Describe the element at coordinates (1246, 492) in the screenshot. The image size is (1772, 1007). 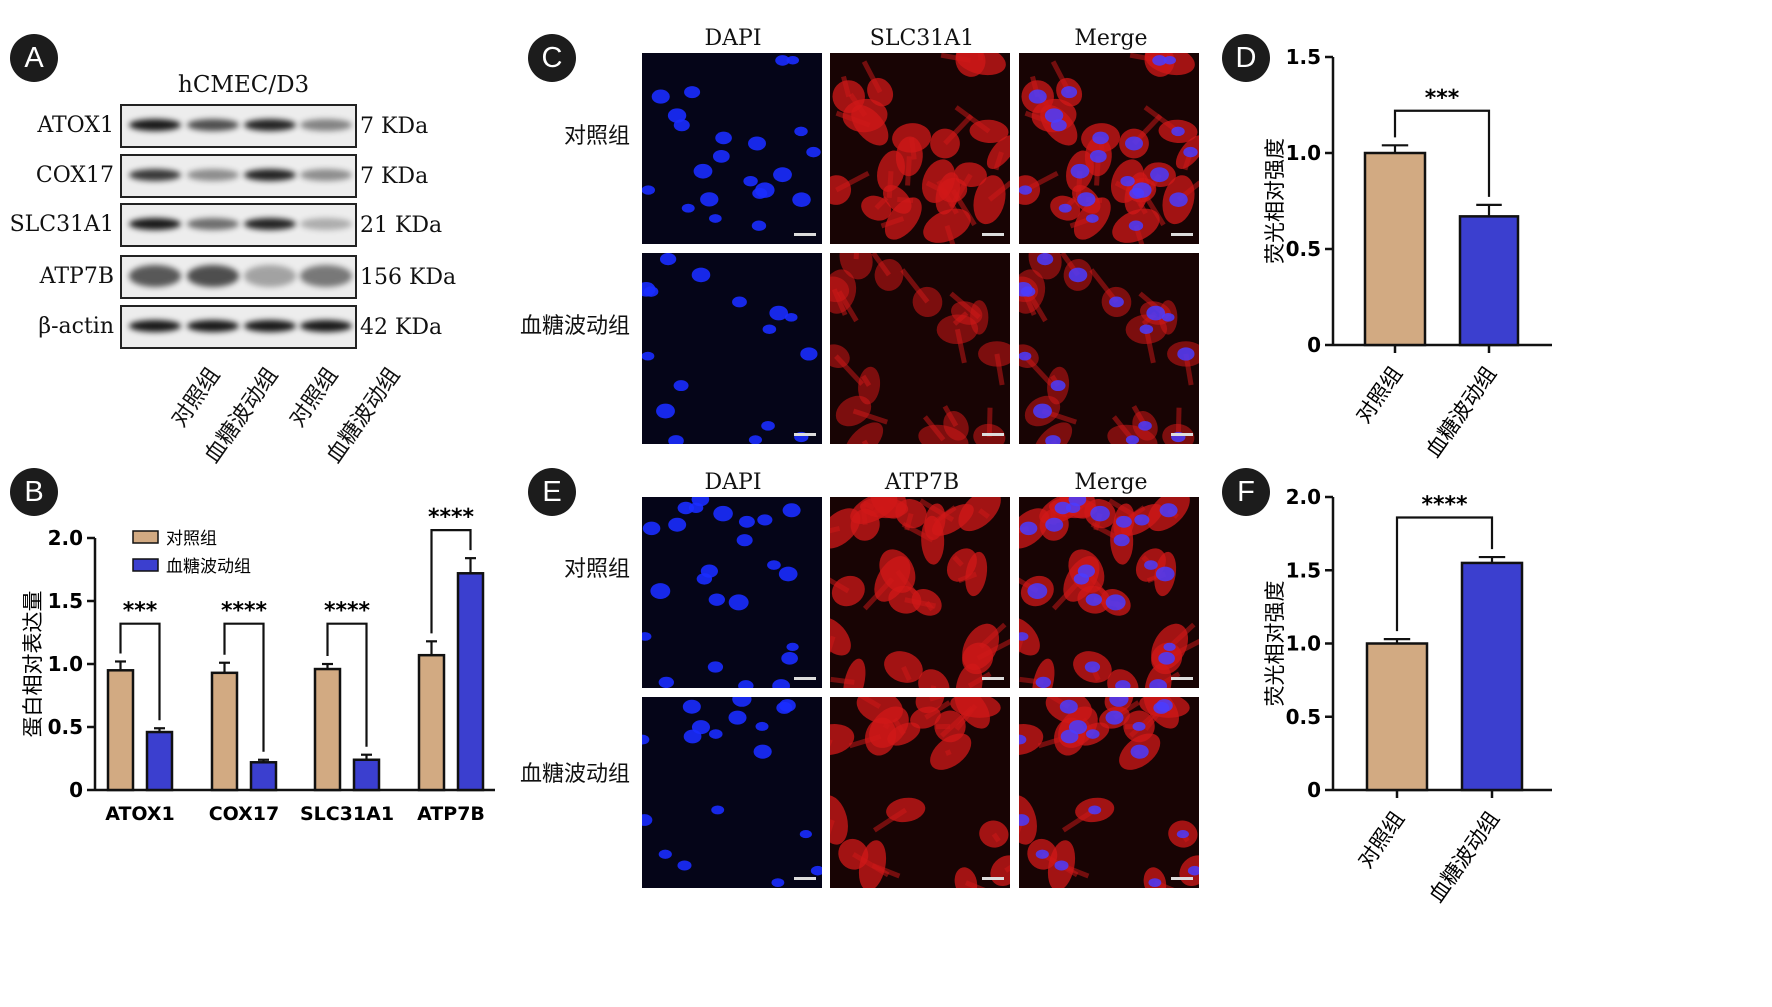
I see `panel-label-f: F` at that location.